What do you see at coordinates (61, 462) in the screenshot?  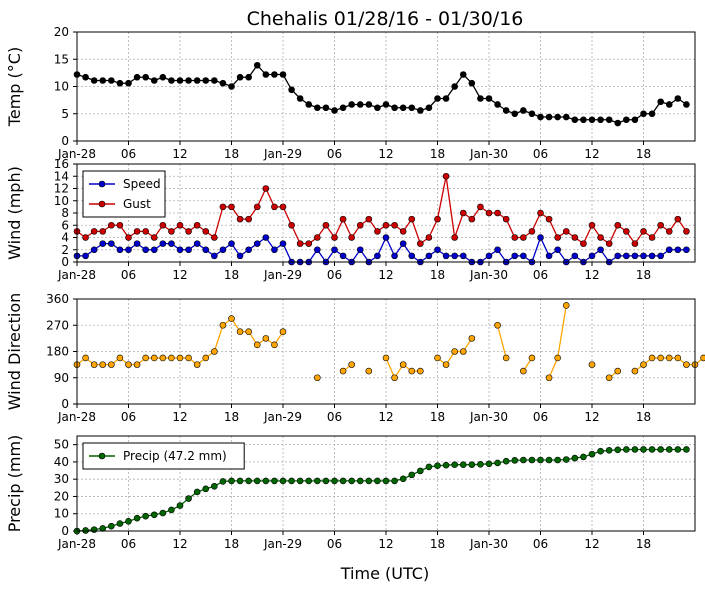 I see `y-tick-label: 40` at bounding box center [61, 462].